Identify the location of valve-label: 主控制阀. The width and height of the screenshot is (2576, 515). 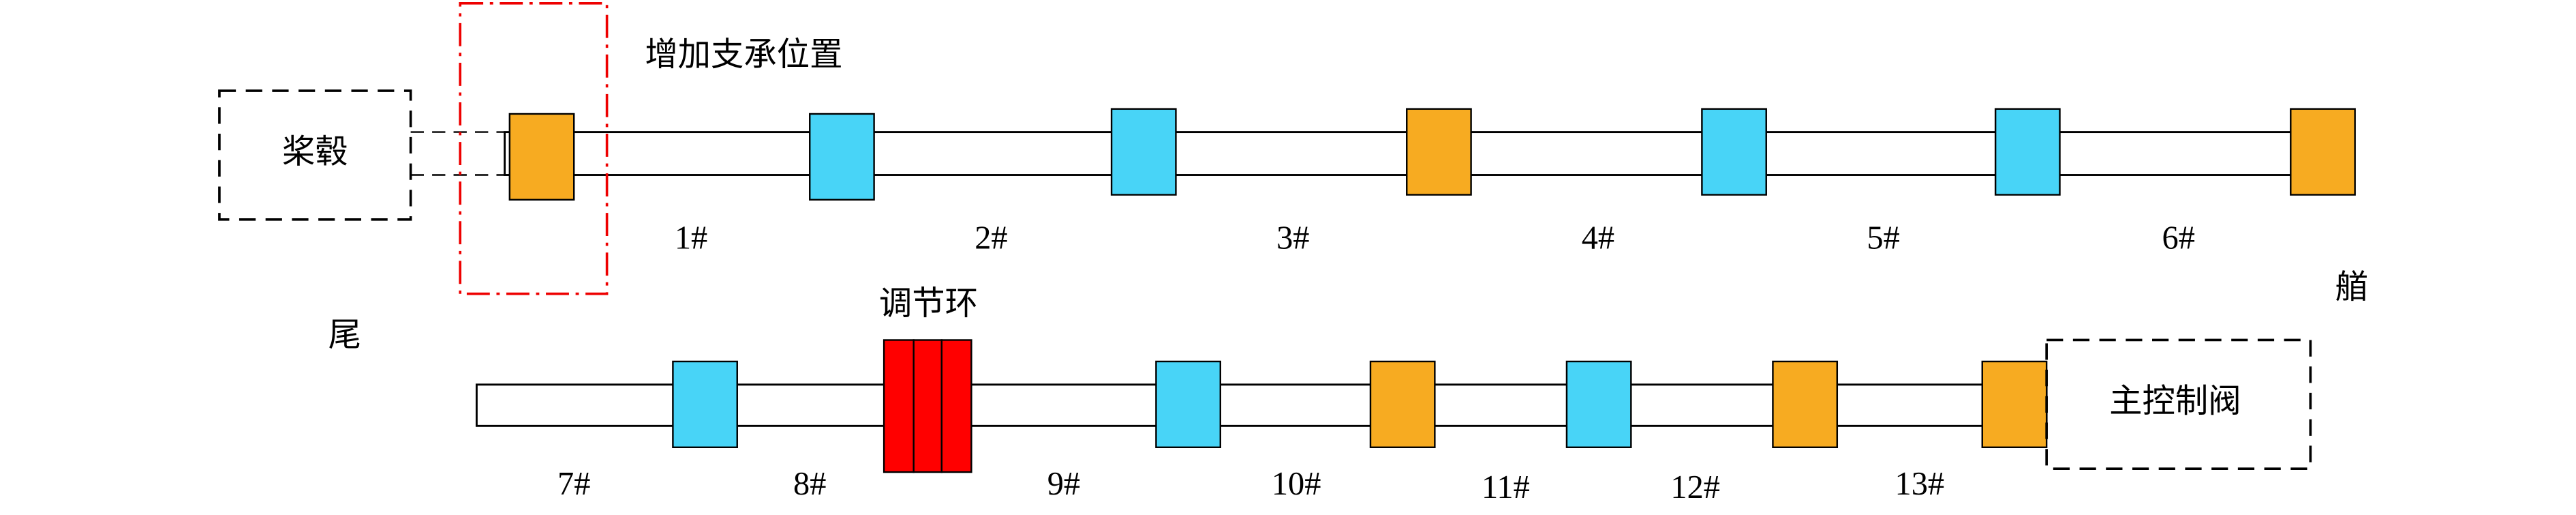
(2175, 401).